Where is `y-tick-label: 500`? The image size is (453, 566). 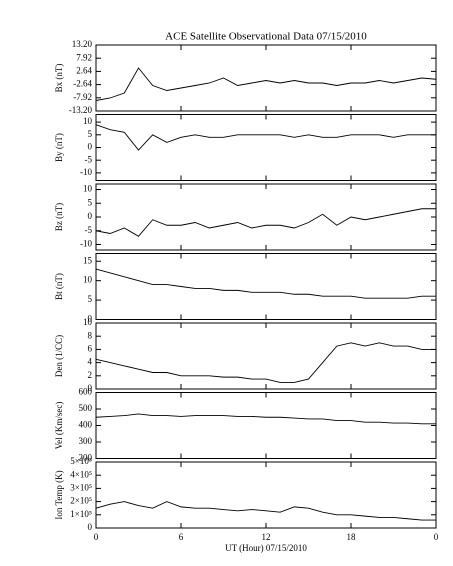
y-tick-label: 500 is located at coordinates (86, 408).